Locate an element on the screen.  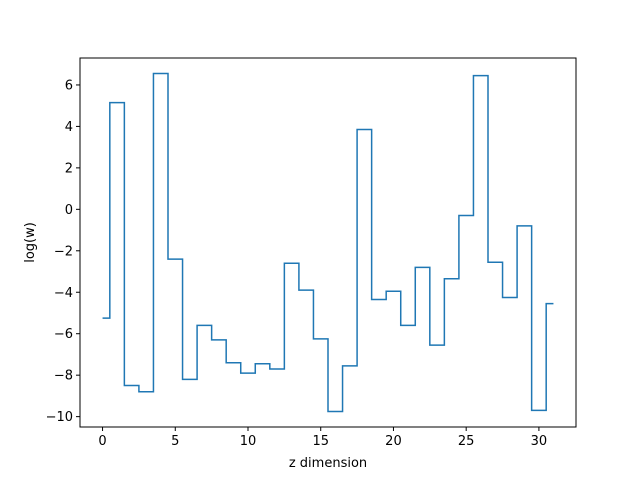
x-tick-label: 15 is located at coordinates (320, 441).